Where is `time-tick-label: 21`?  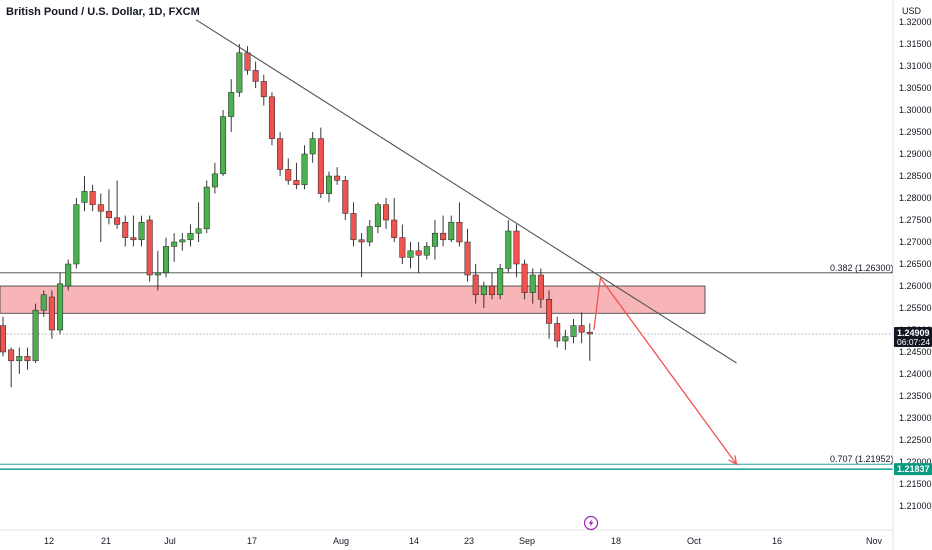
time-tick-label: 21 is located at coordinates (106, 541).